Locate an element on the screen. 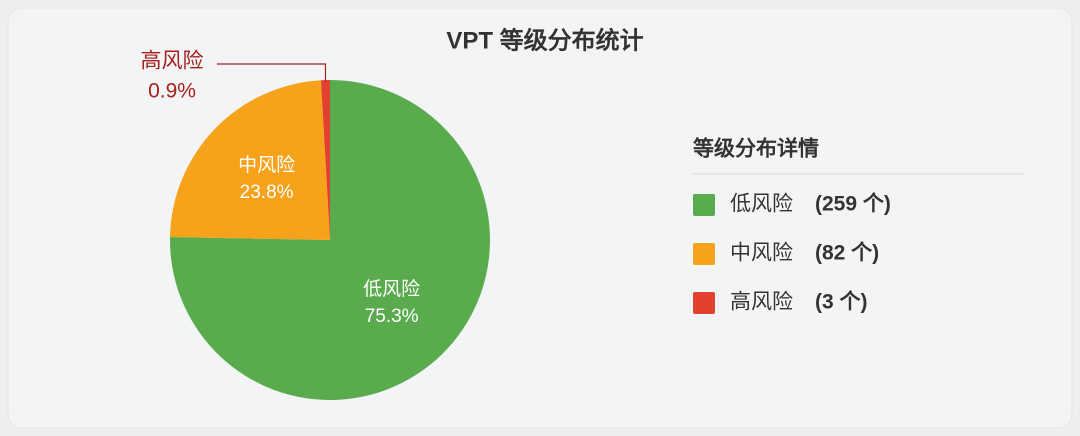 The width and height of the screenshot is (1080, 436). legend-label: 高风险 is located at coordinates (761, 302).